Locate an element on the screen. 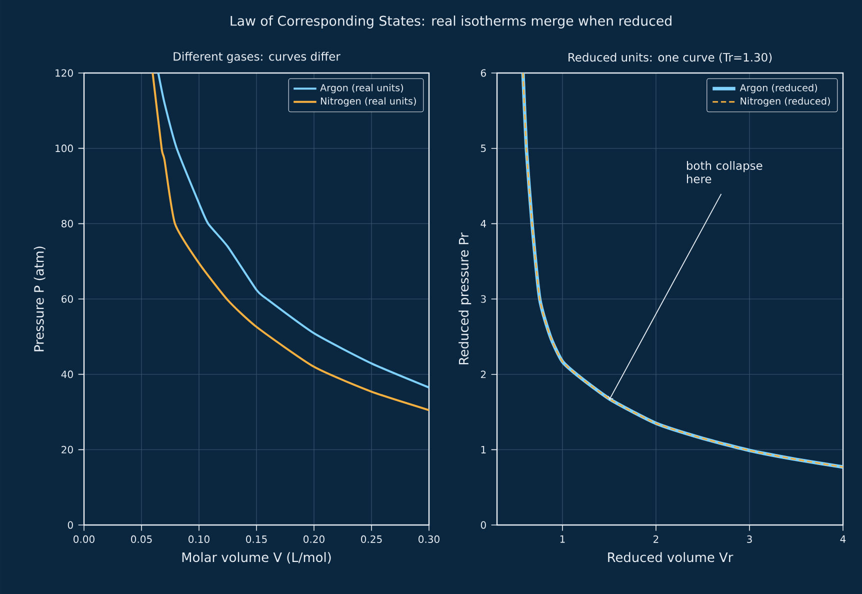 This screenshot has width=862, height=594. x-tick-label: 0.25 is located at coordinates (371, 539).